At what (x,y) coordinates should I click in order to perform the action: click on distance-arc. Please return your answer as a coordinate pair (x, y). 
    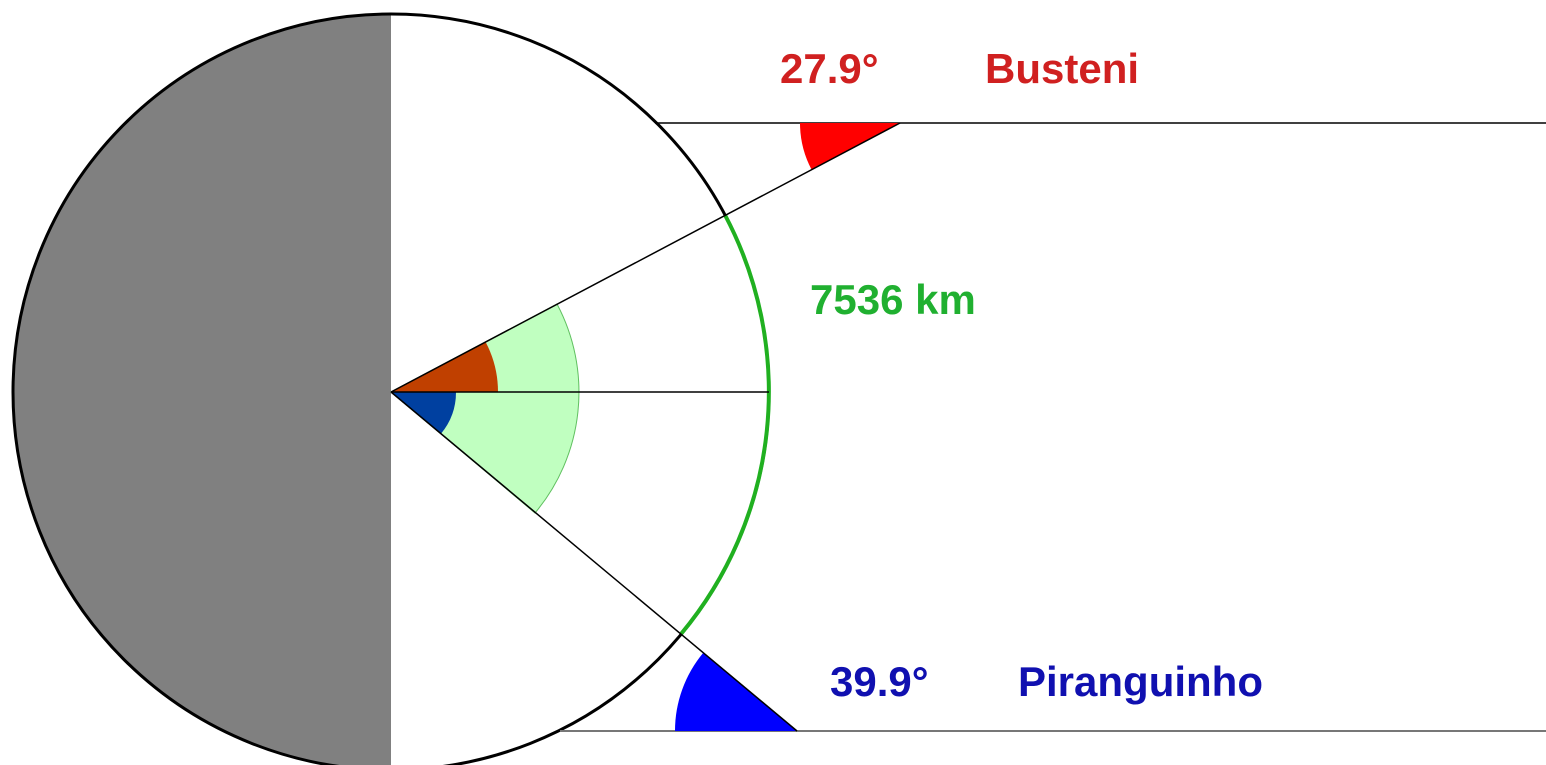
    Looking at the image, I should click on (725, 425).